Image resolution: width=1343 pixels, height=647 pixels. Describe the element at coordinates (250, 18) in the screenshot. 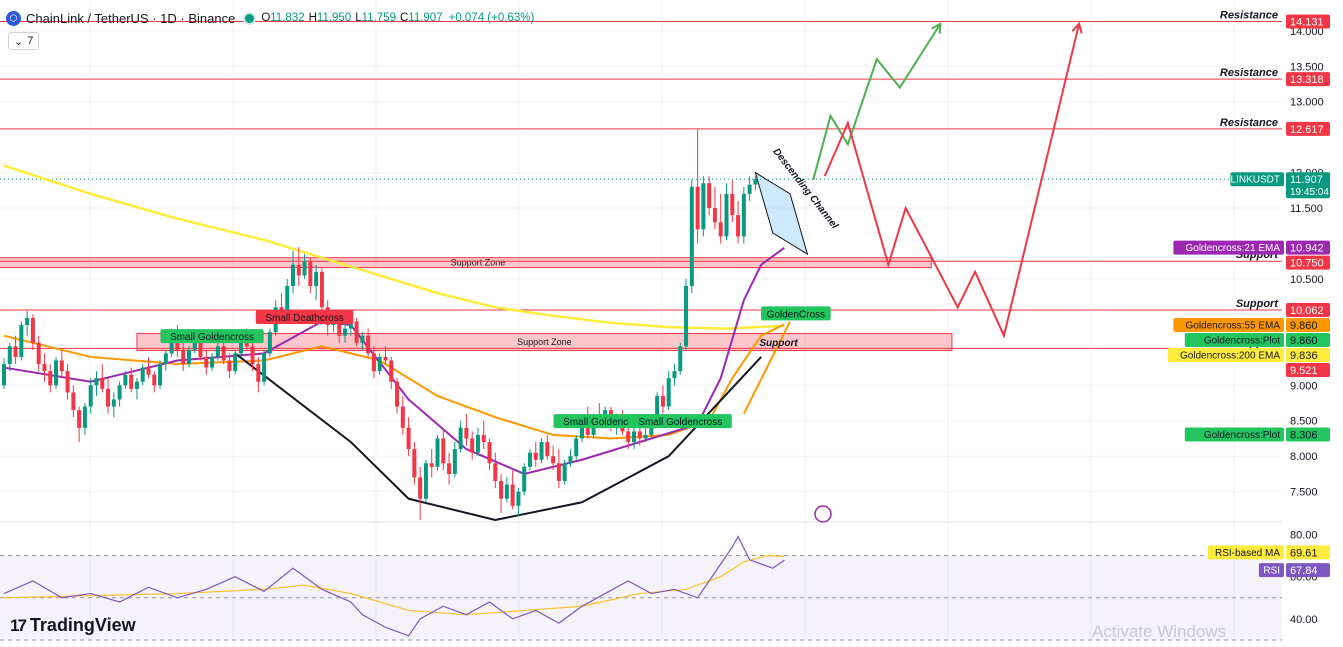

I see `market-status-icon` at that location.